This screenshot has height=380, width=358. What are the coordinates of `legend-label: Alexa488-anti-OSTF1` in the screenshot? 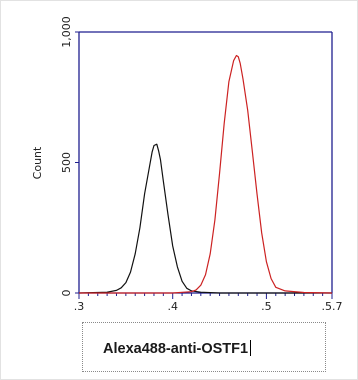 It's located at (177, 348).